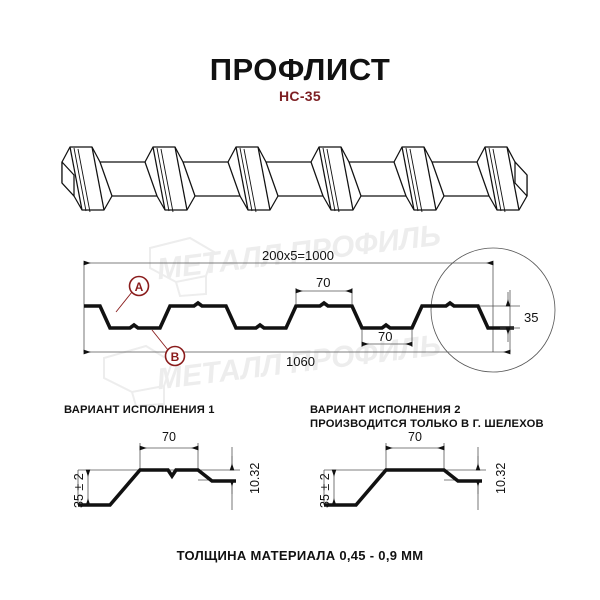 The image size is (600, 600). Describe the element at coordinates (132, 294) in the screenshot. I see `callout-marker-a` at that location.